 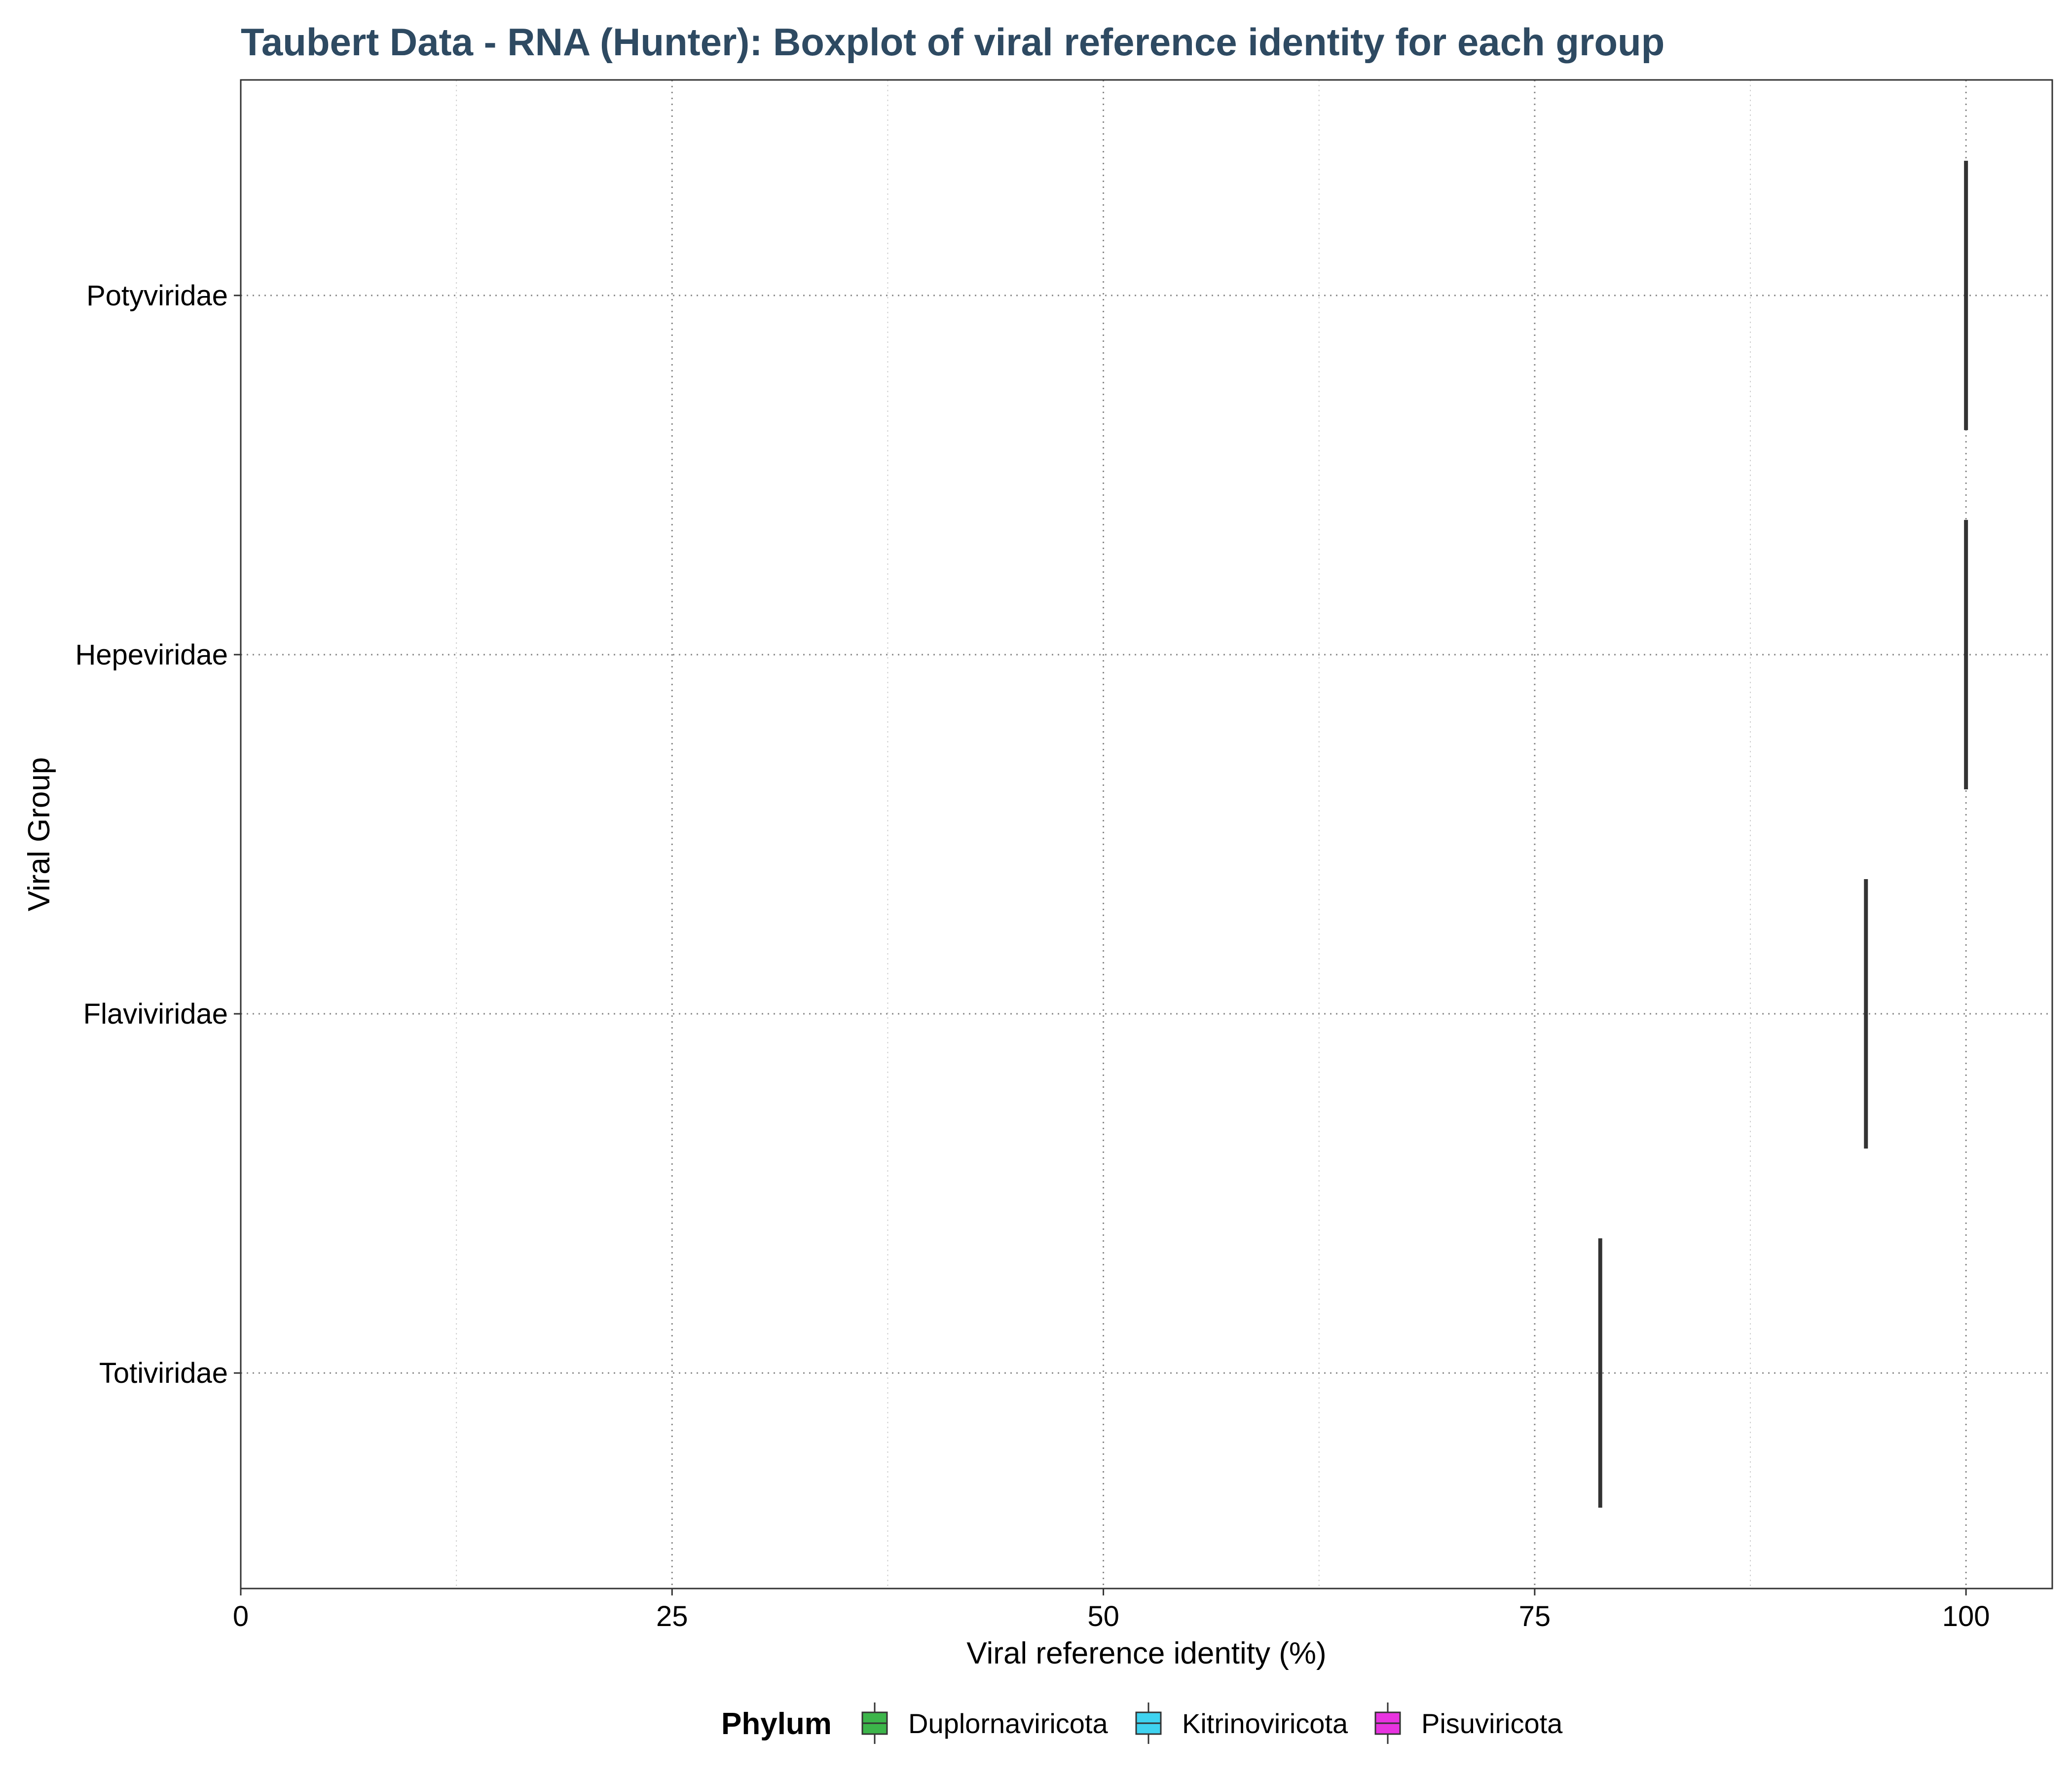 I want to click on x-tick-label: 50, so click(x=1103, y=1616).